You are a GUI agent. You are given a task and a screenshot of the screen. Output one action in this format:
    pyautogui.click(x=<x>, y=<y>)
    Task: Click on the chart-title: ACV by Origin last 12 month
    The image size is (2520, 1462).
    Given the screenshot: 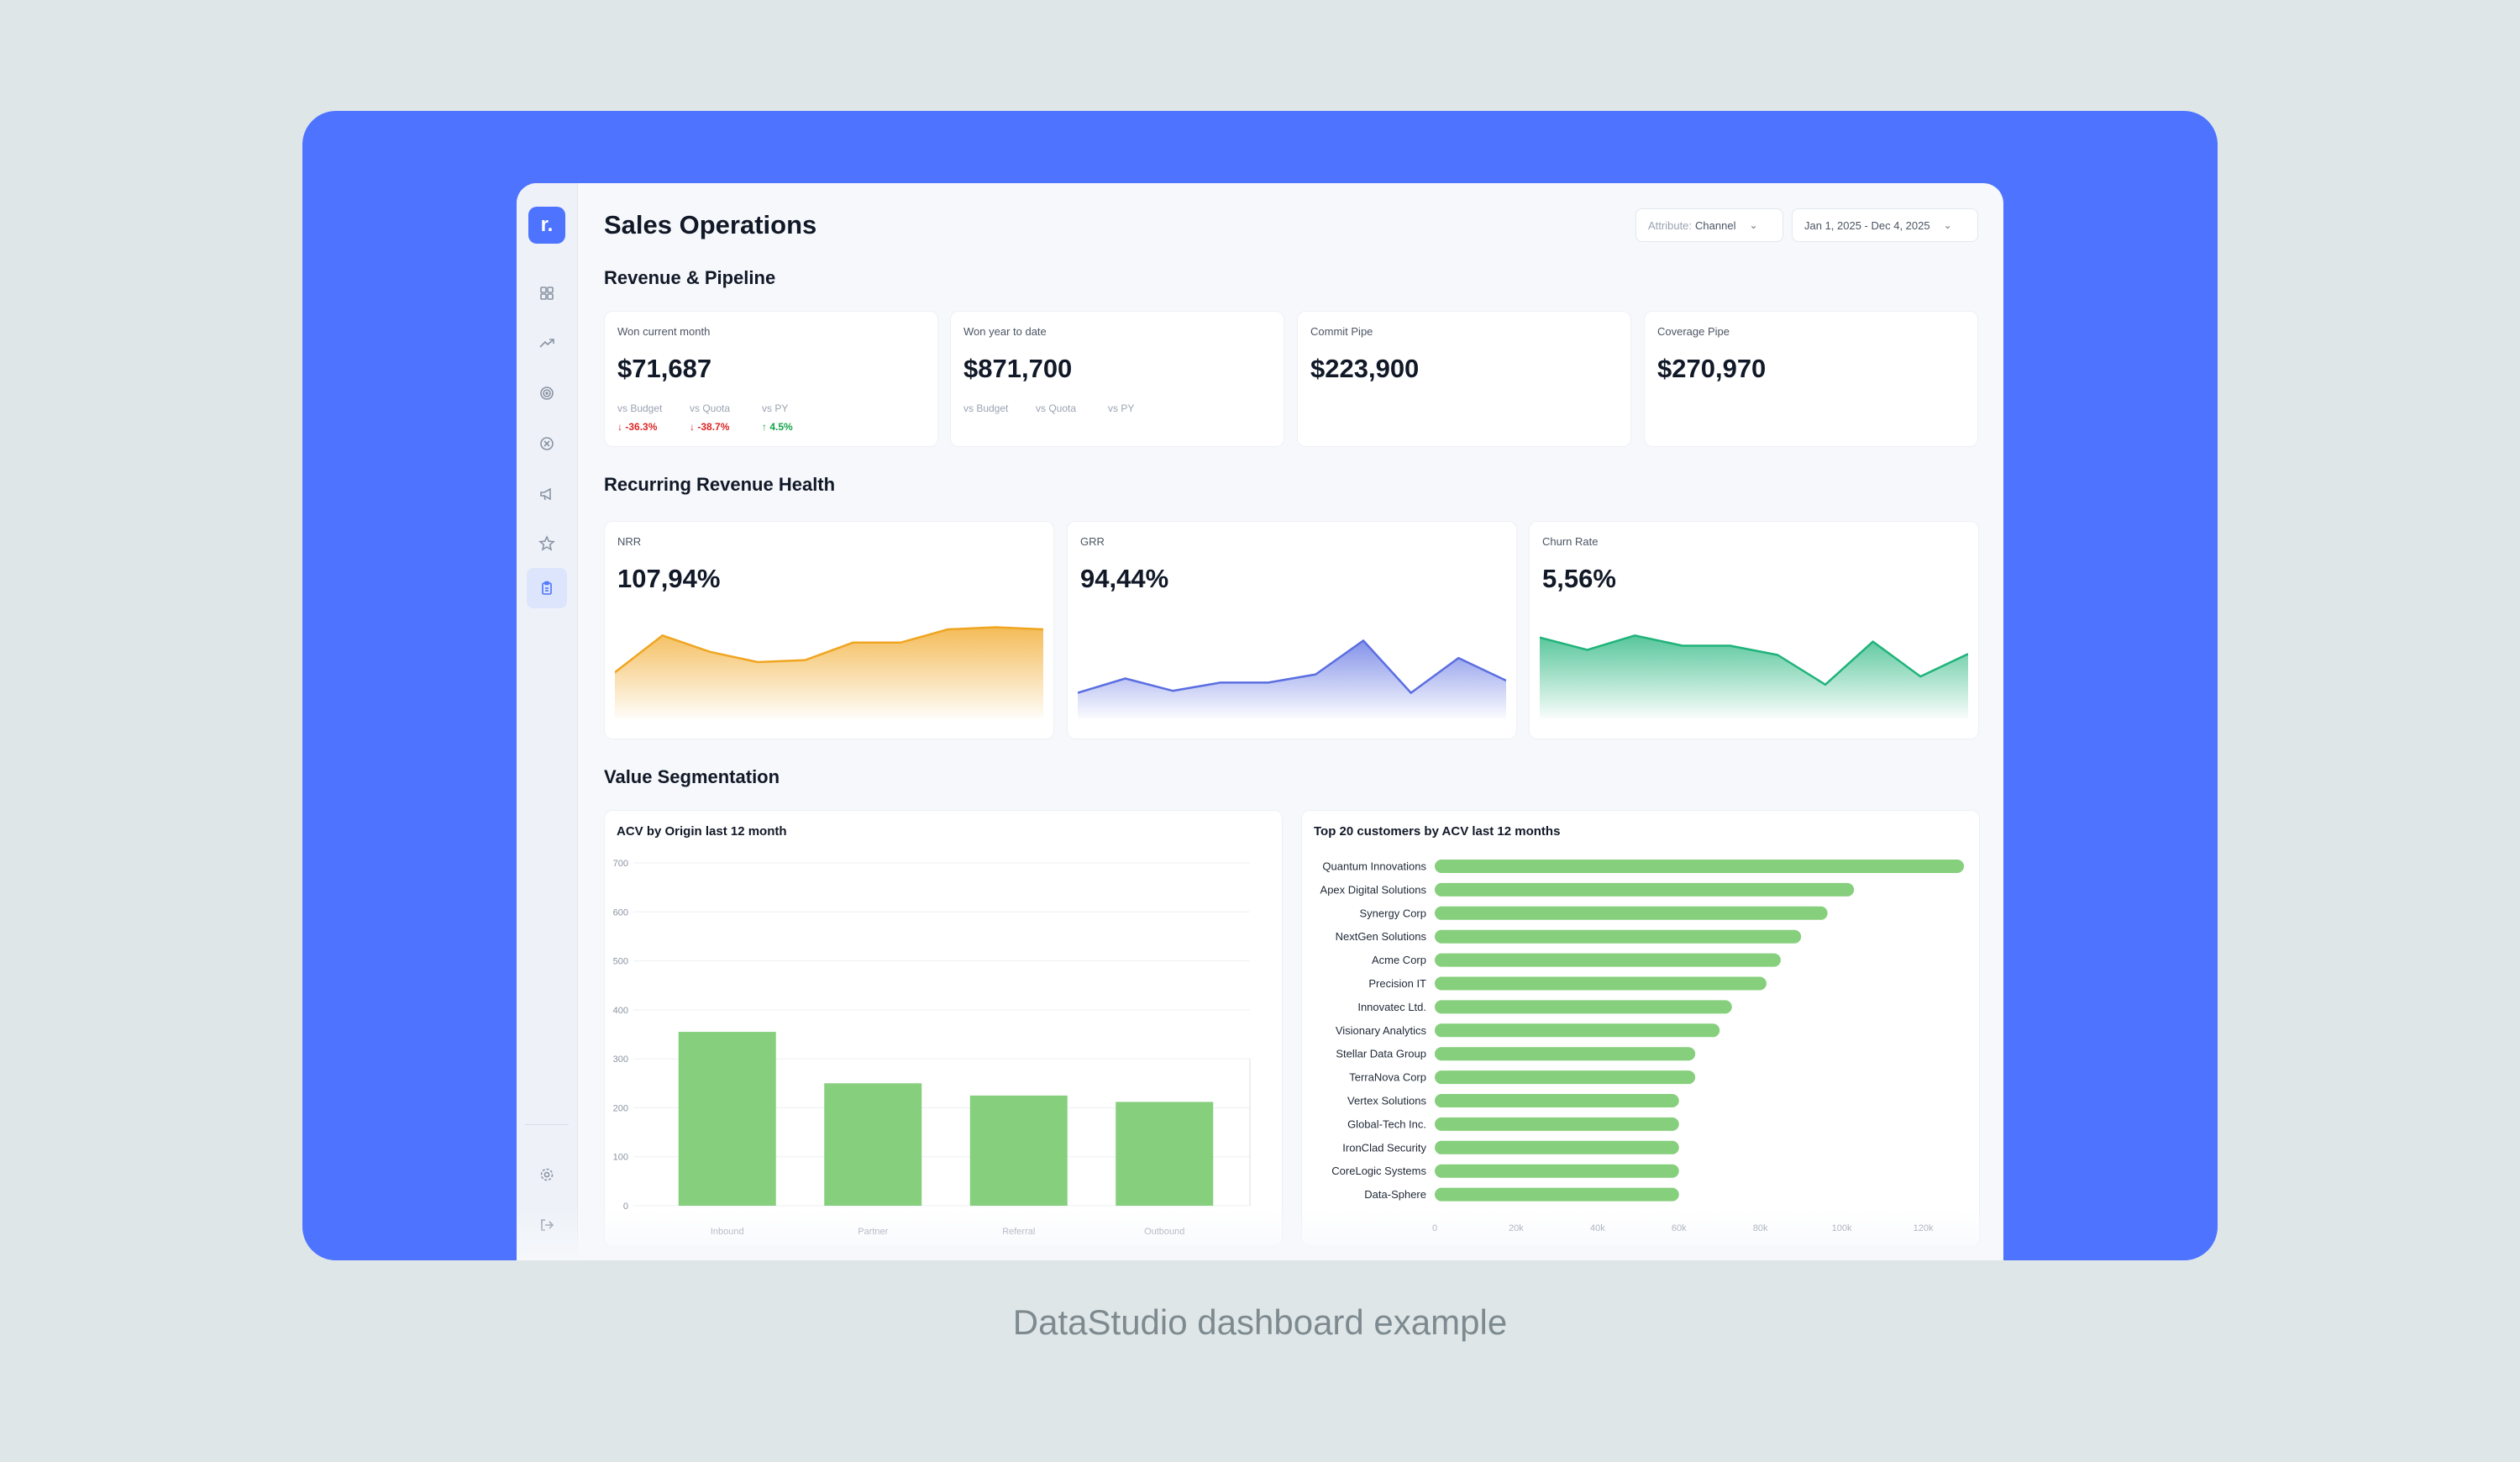 What is the action you would take?
    pyautogui.click(x=702, y=831)
    